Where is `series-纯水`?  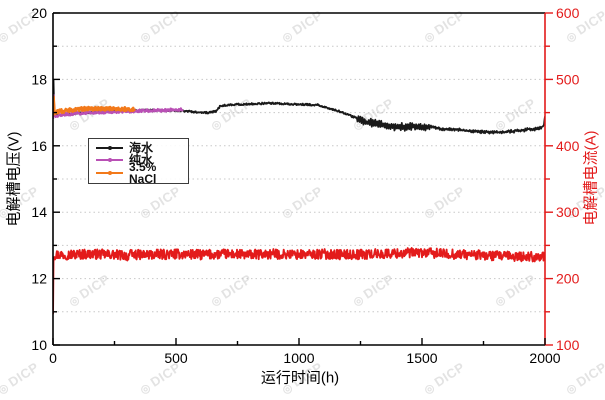 series-纯水 is located at coordinates (118, 106).